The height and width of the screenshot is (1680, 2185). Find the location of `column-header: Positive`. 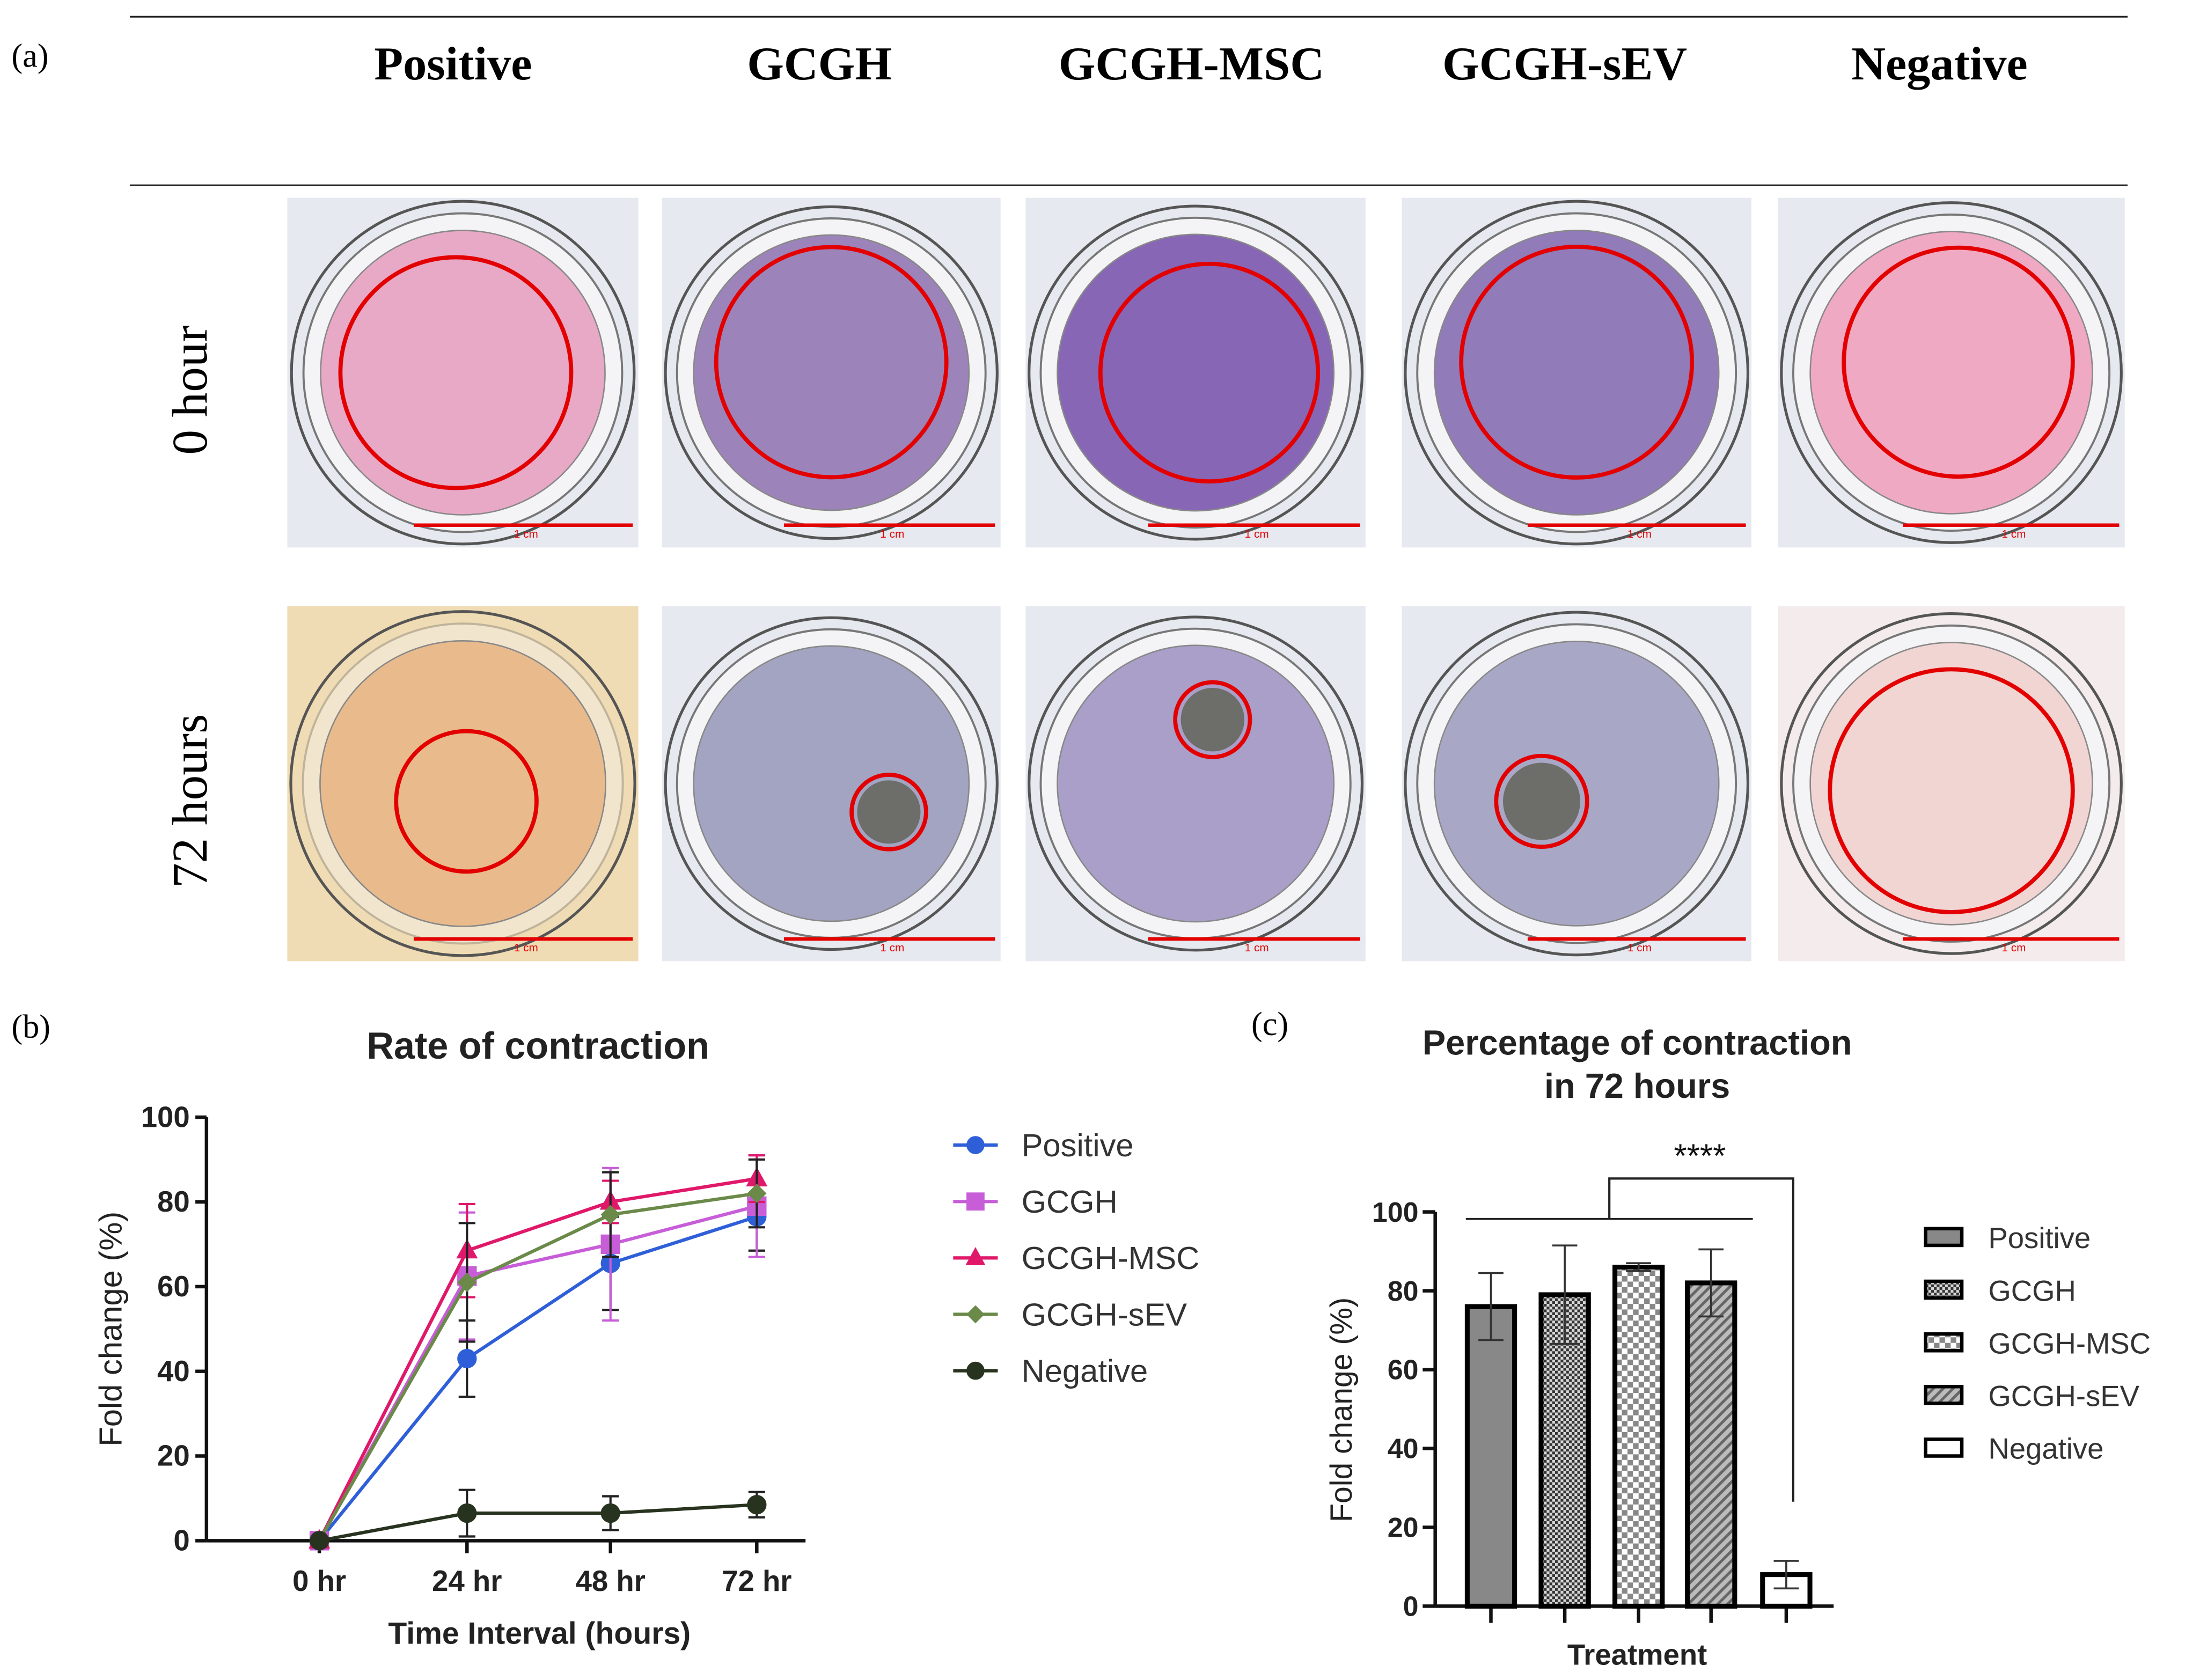

column-header: Positive is located at coordinates (453, 64).